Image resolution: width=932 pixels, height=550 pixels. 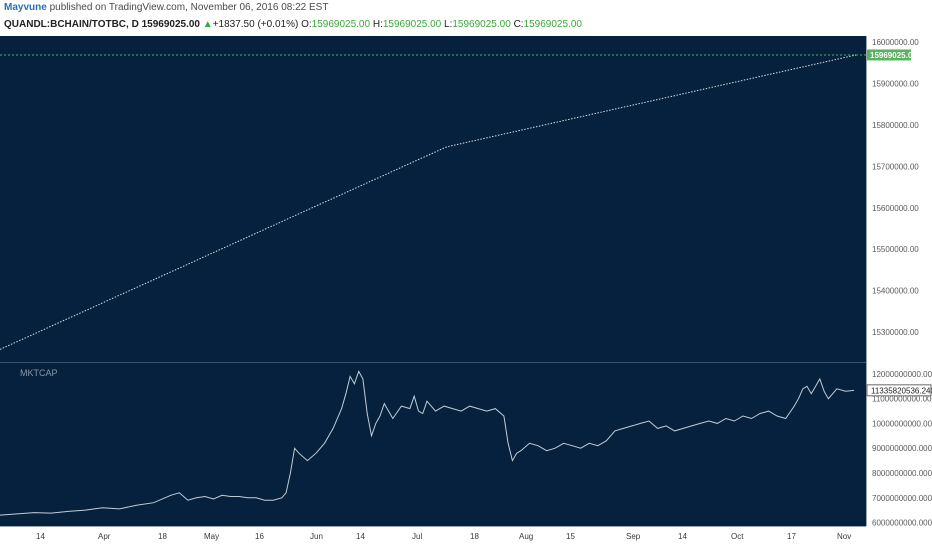 I want to click on high-label: H:, so click(x=377, y=24).